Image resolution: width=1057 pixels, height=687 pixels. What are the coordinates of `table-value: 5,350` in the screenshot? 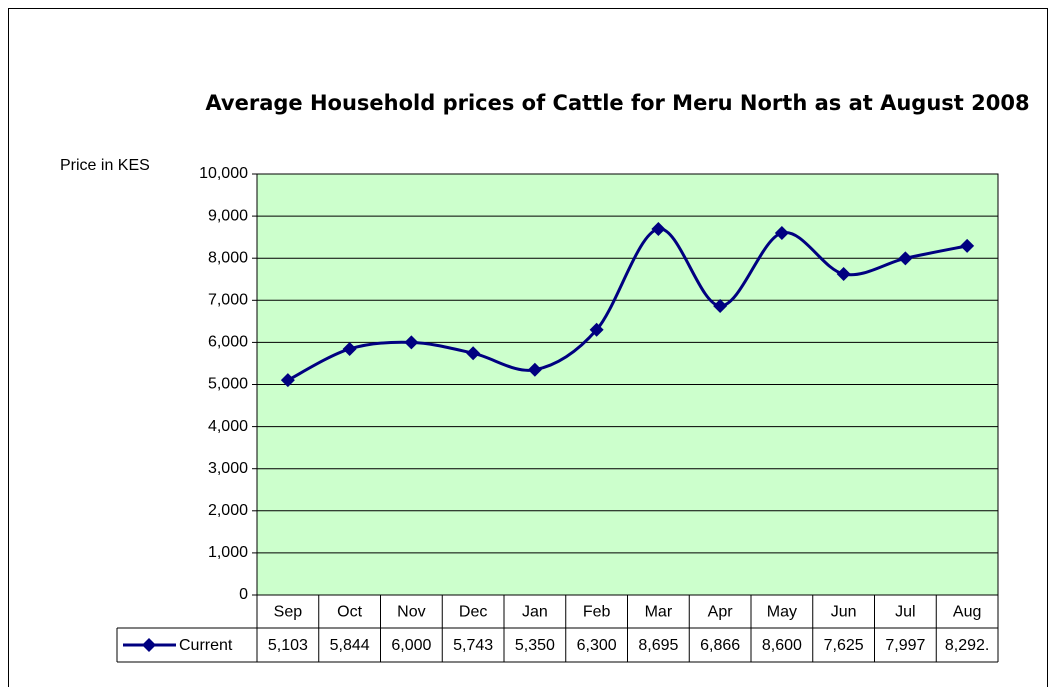 It's located at (535, 645).